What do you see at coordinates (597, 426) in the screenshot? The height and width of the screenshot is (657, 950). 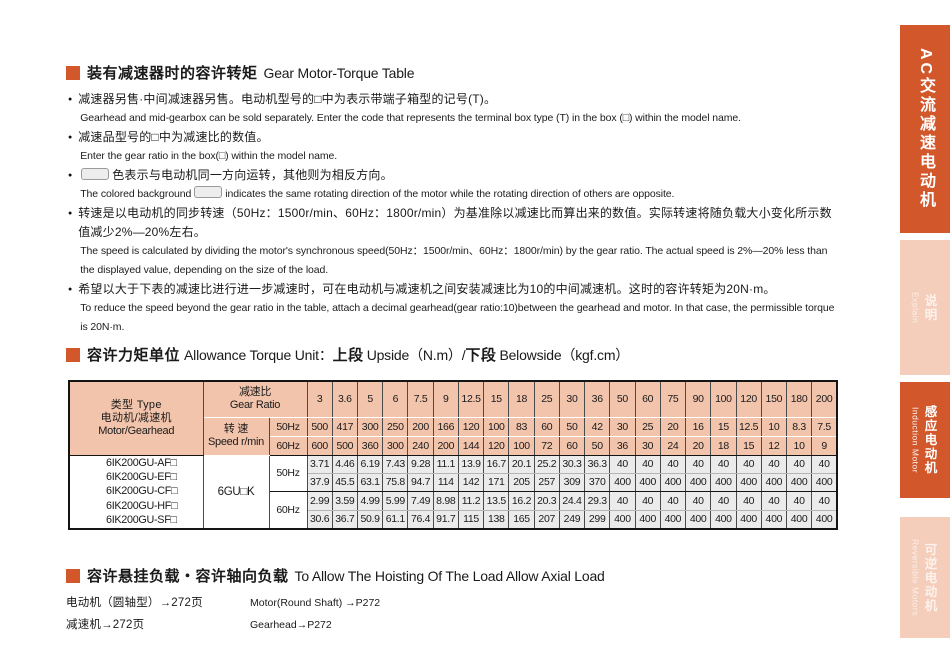 I see `table-cell: 42` at bounding box center [597, 426].